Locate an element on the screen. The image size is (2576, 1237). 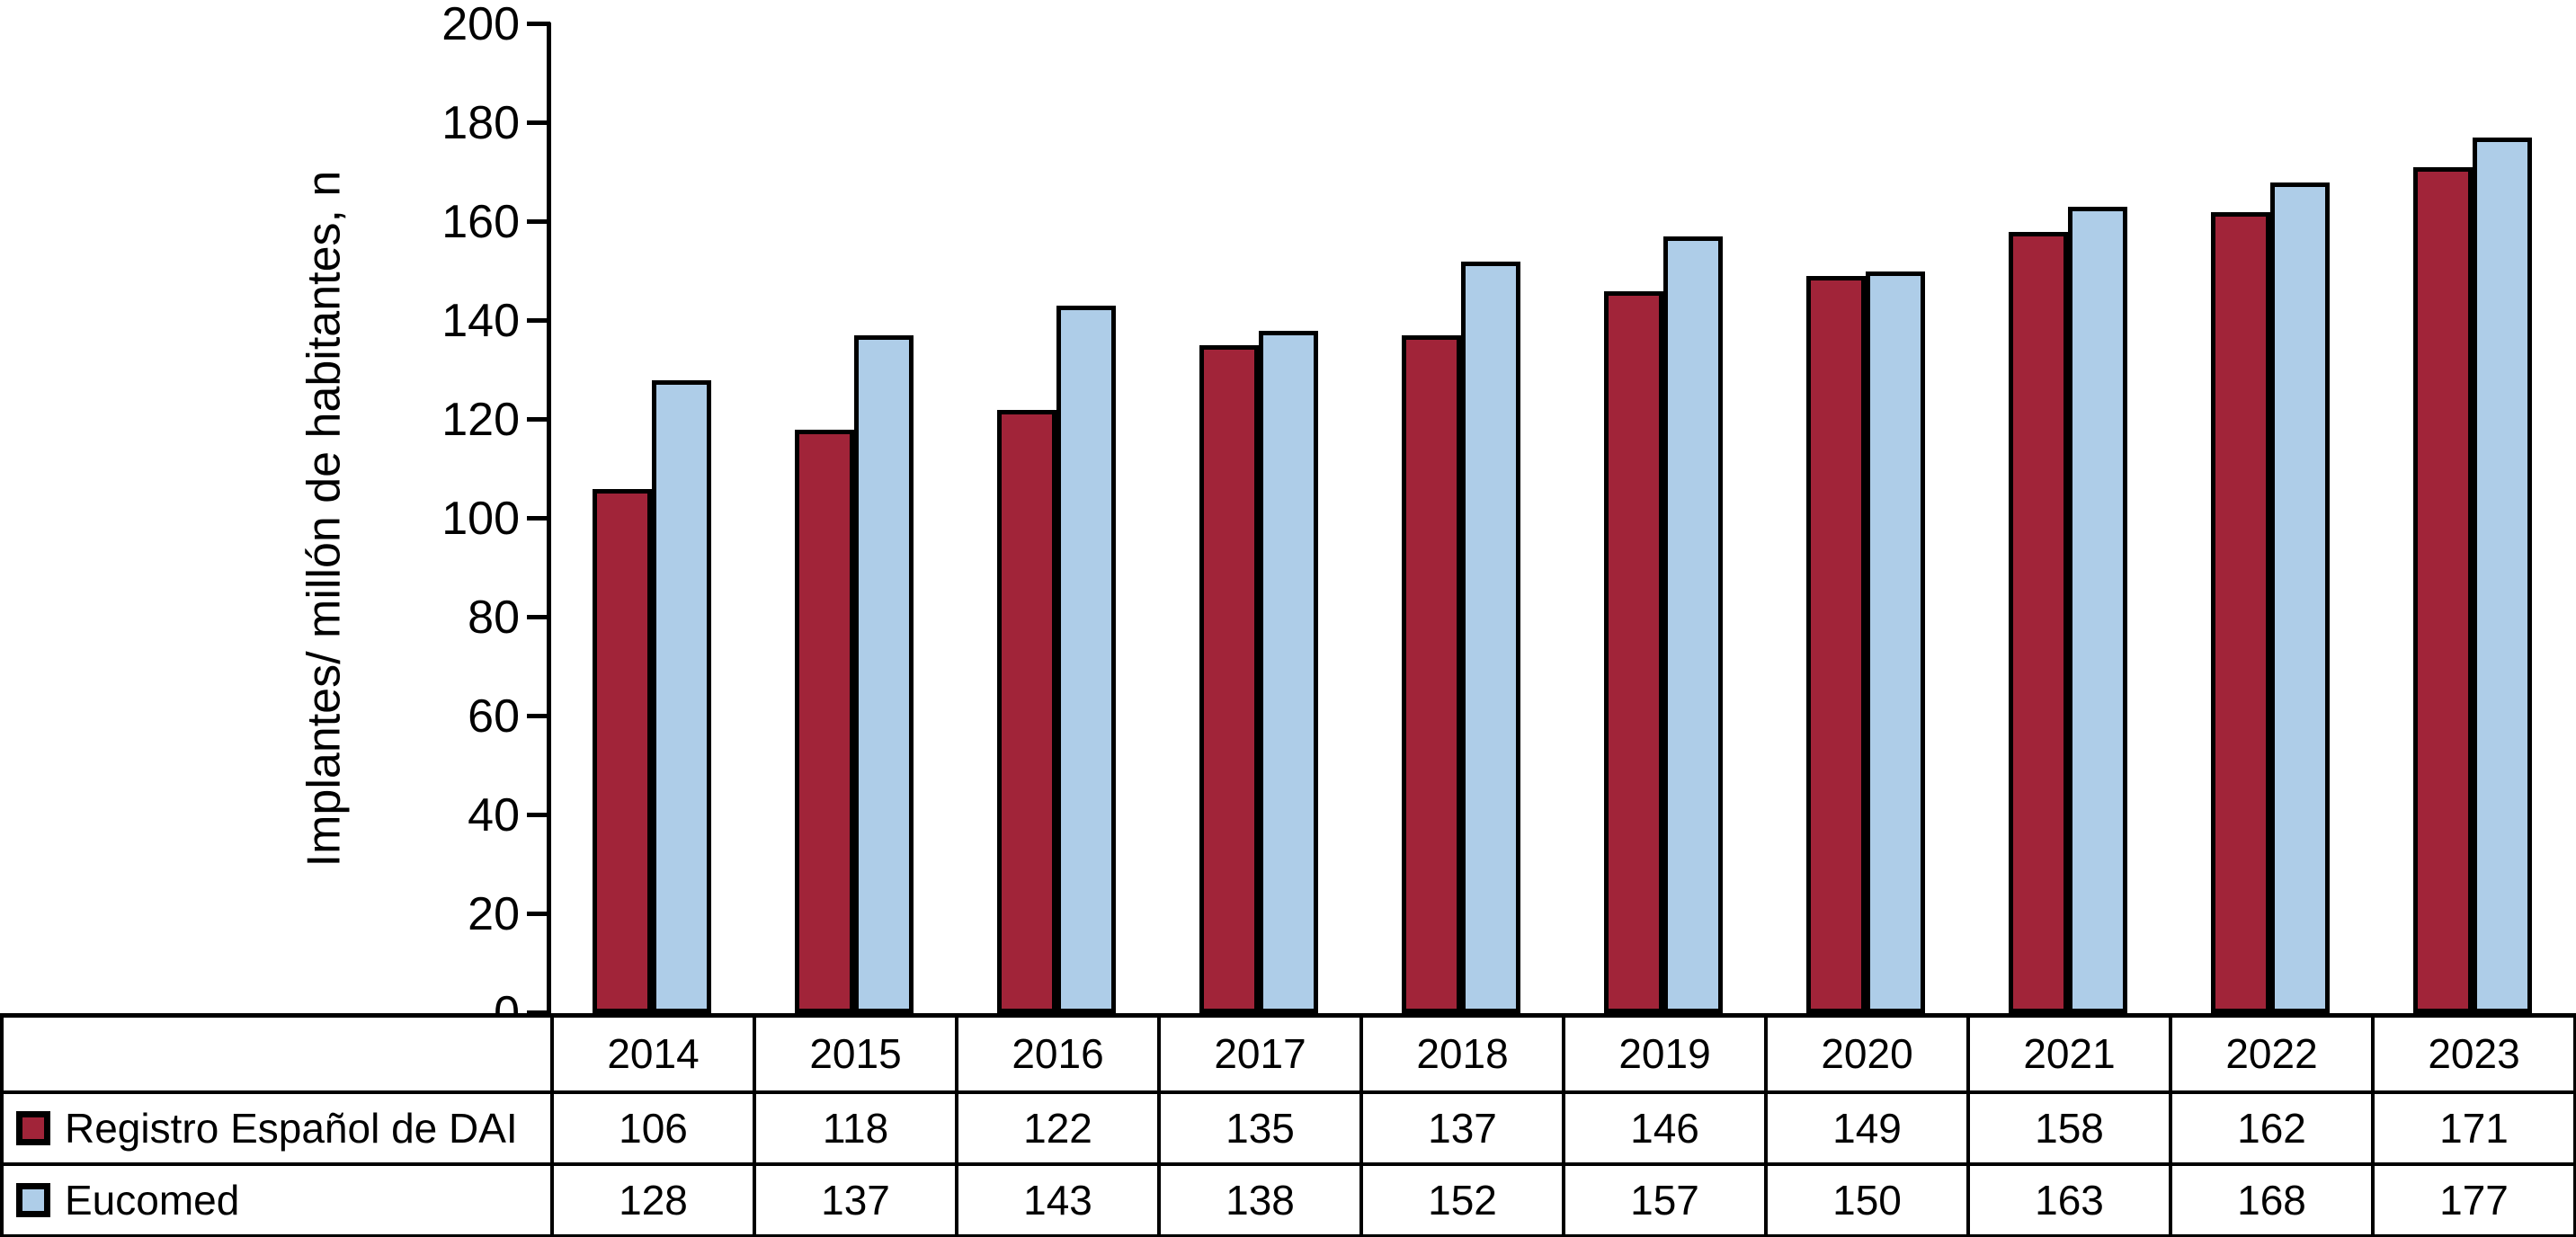
value-cell-registro-espa-ol-de-dai-2022: 162 is located at coordinates (2272, 1128).